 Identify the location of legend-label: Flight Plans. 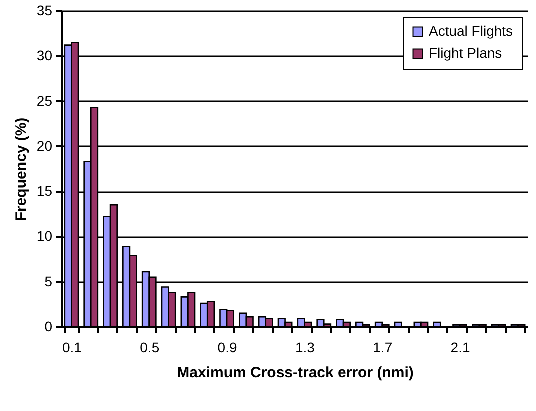
(465, 53).